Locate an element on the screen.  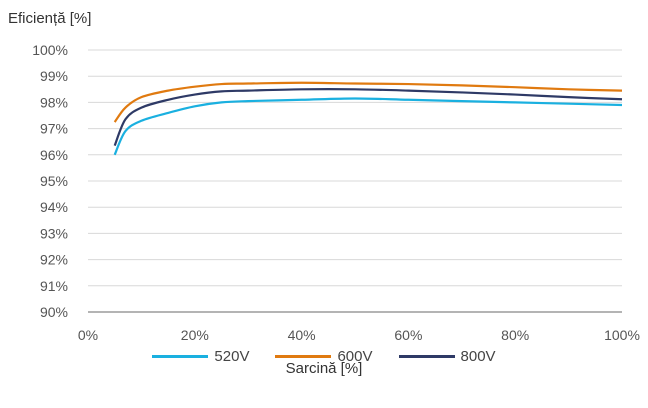
x-tick-label: 20% is located at coordinates (195, 335).